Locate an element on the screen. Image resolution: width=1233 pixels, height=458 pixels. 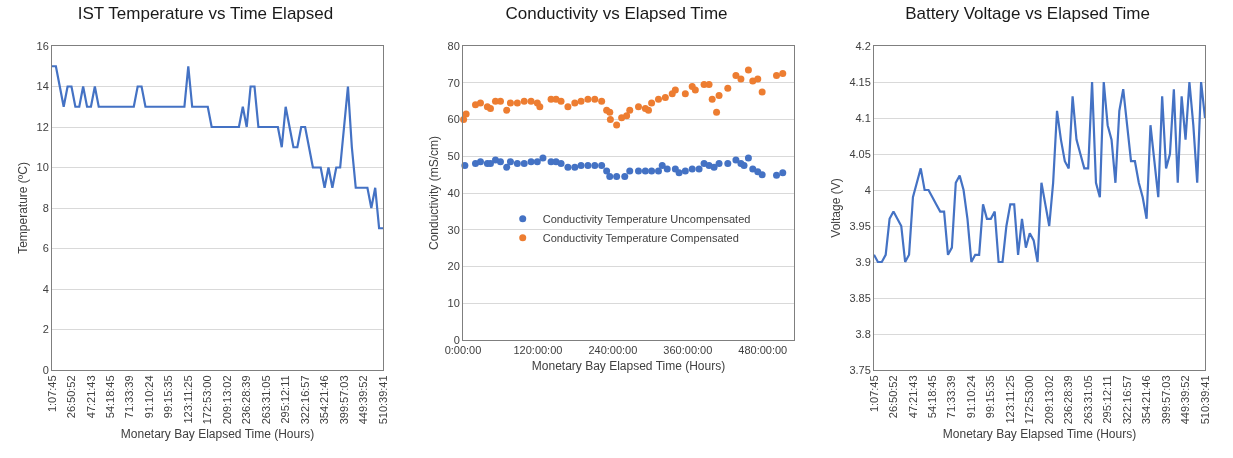
y-tick-label: 2 is located at coordinates (45, 329).